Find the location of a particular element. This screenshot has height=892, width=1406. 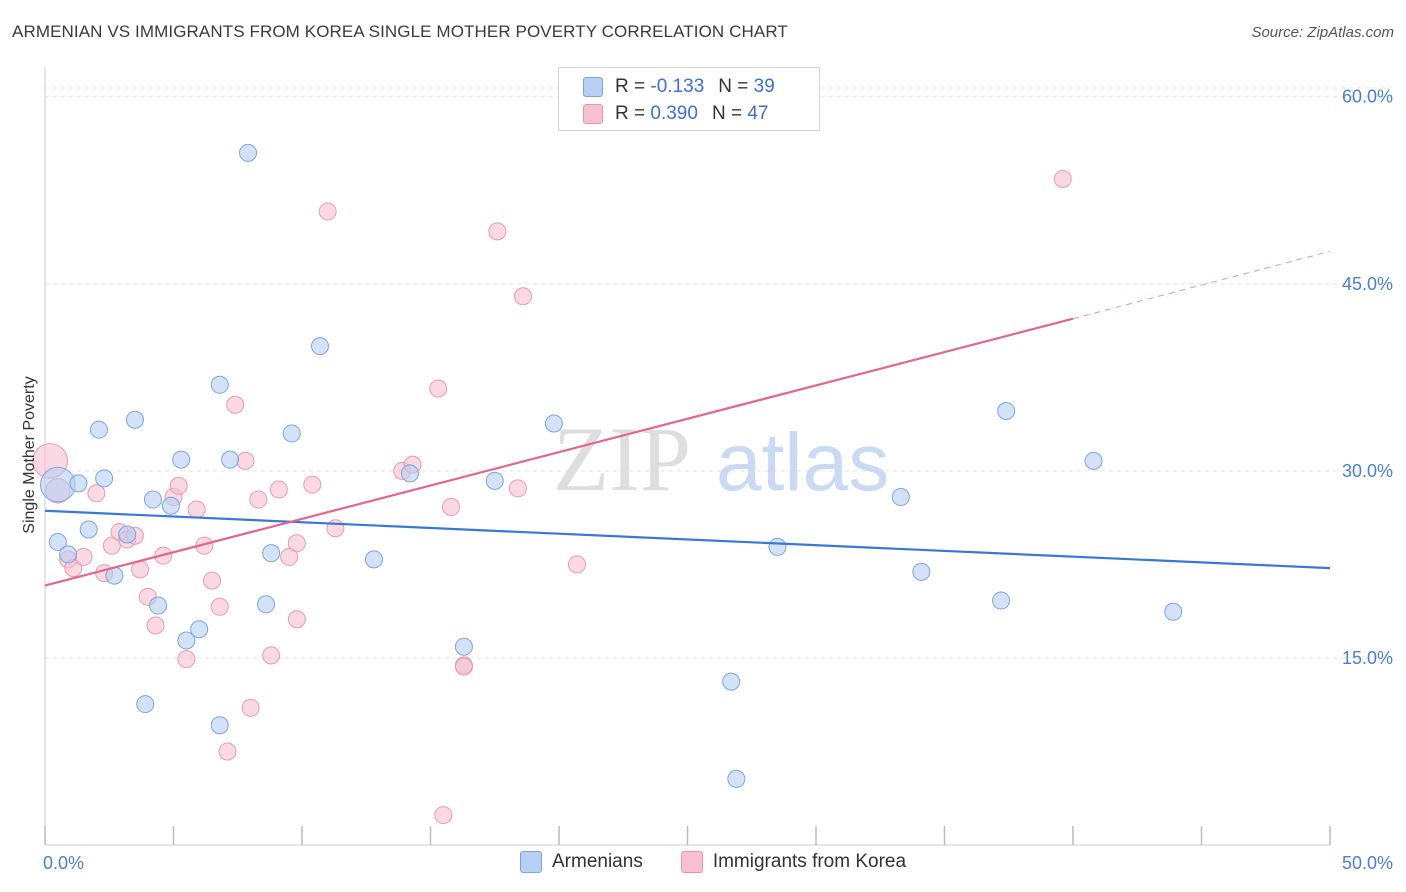

legend-row-korea: R = 0.390 N = 47 is located at coordinates (675, 114).